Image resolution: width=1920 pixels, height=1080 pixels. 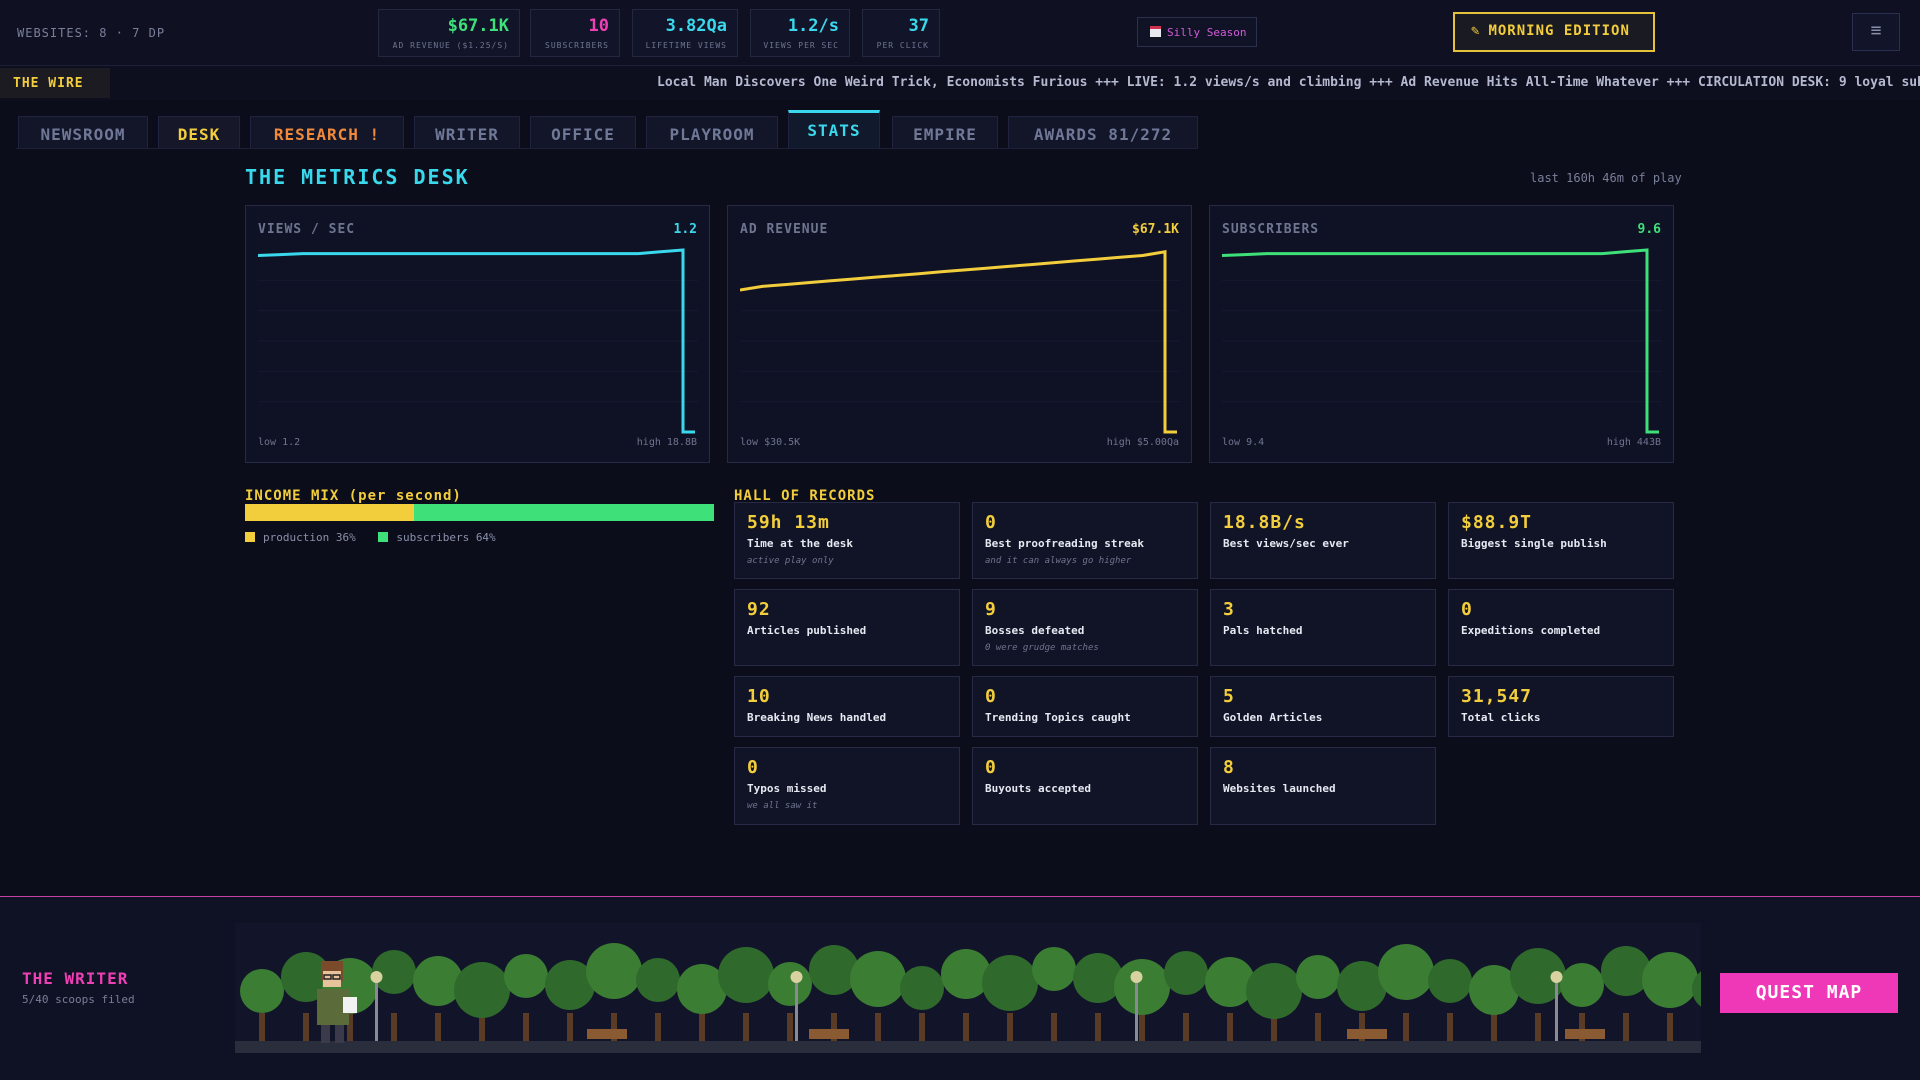 What do you see at coordinates (327, 132) in the screenshot?
I see `tab-research: RESEARCH !` at bounding box center [327, 132].